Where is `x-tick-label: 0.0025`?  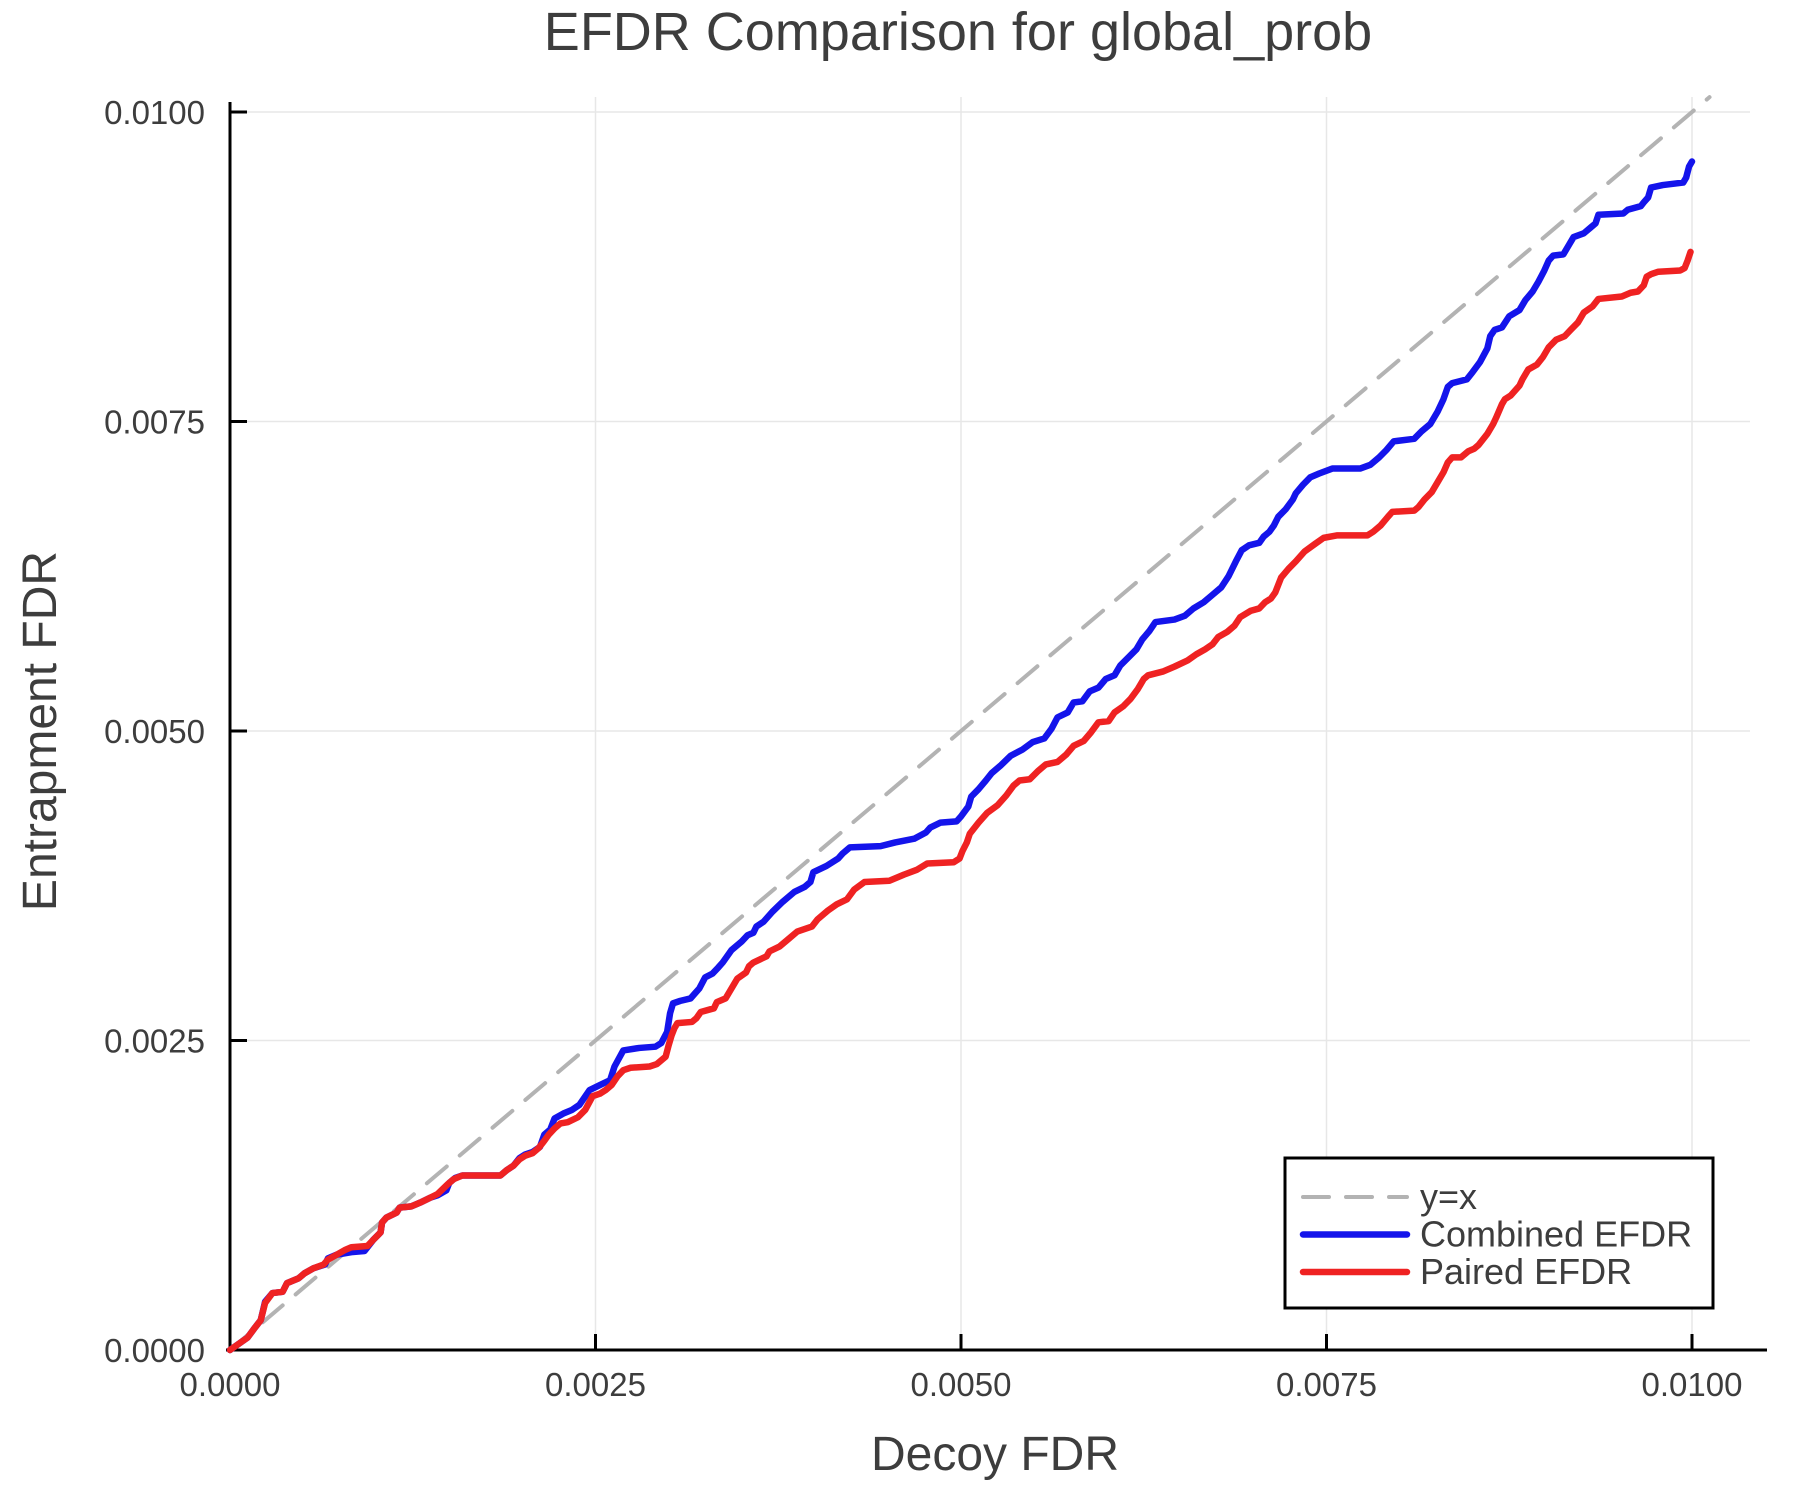 x-tick-label: 0.0025 is located at coordinates (595, 1384).